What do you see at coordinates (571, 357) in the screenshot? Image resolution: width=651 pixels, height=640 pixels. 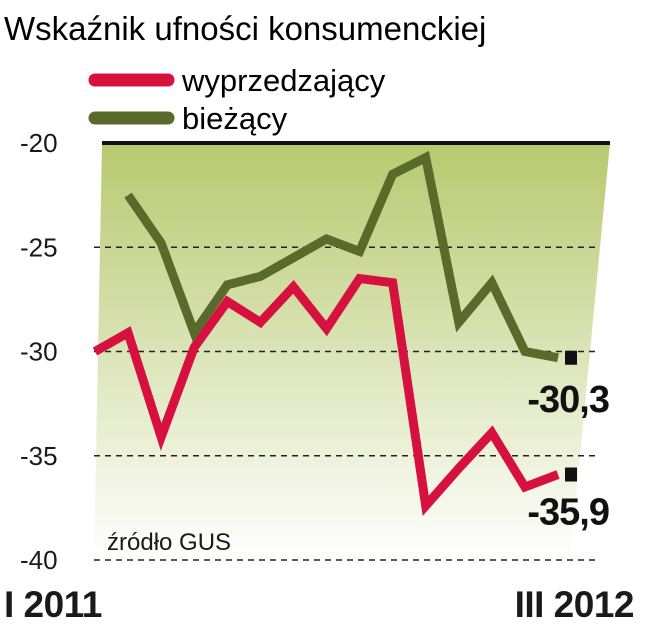 I see `end-marker-current` at bounding box center [571, 357].